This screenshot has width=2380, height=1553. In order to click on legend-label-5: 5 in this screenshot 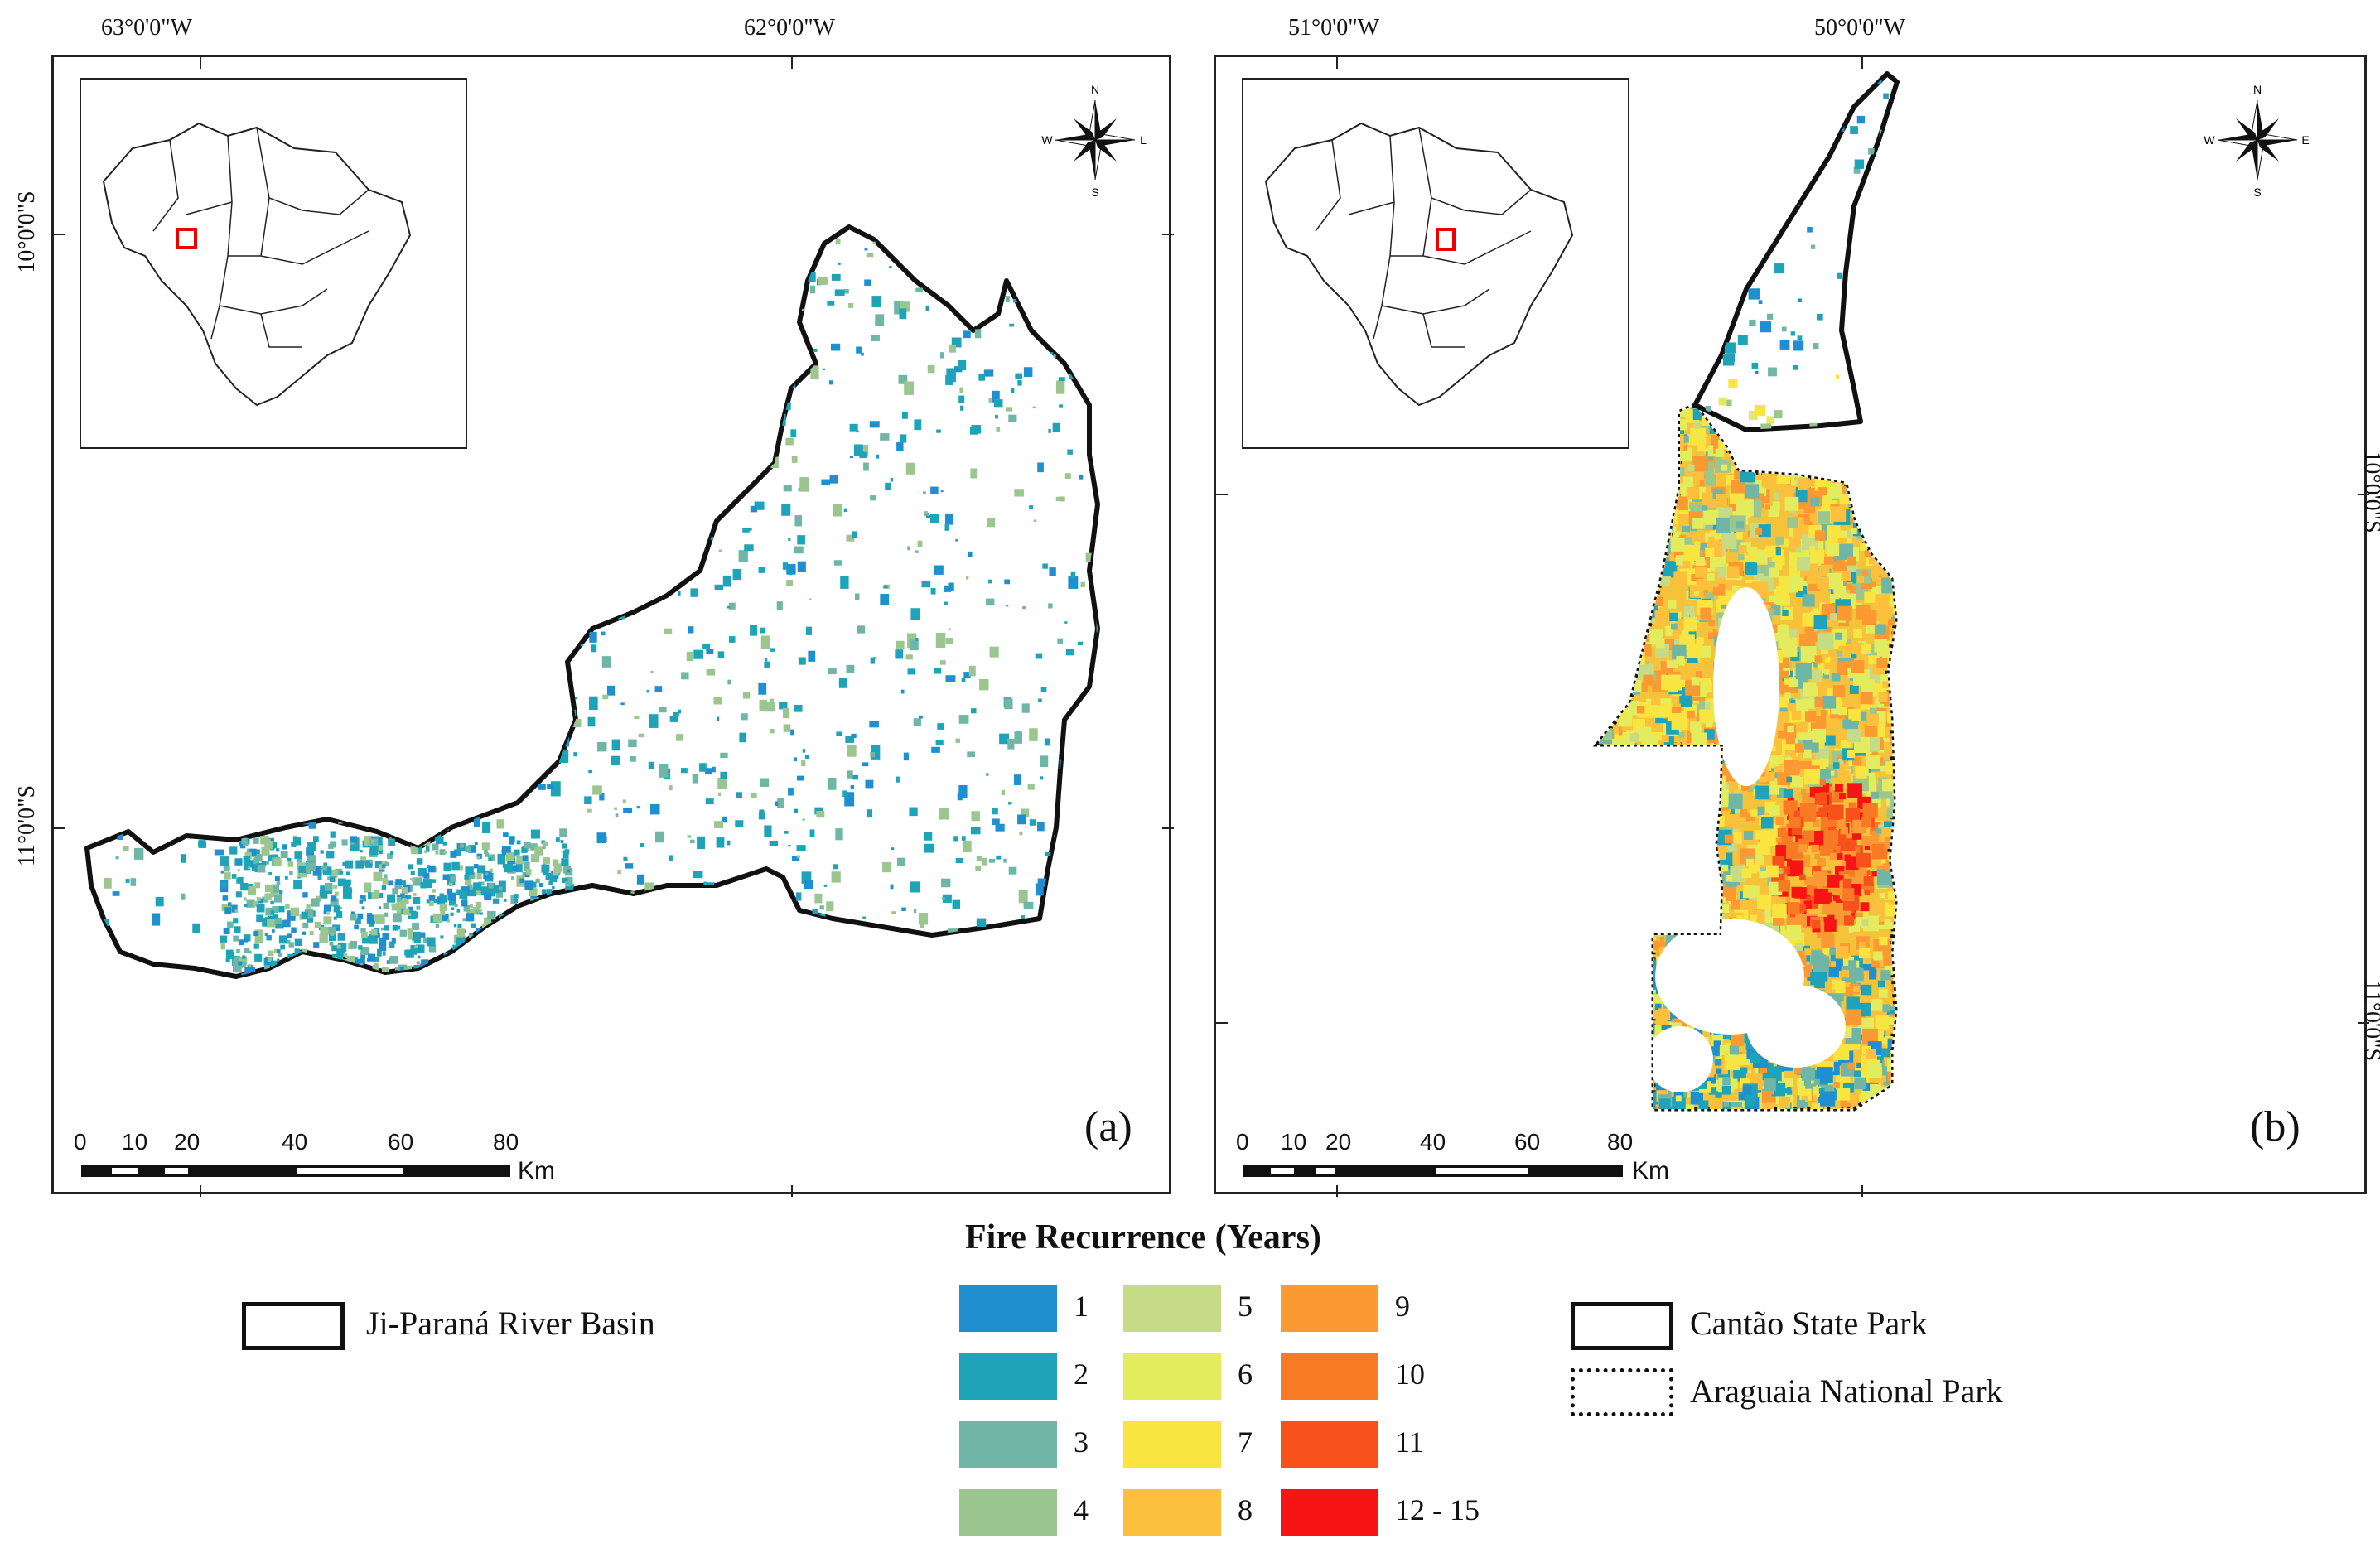, I will do `click(1245, 1306)`.